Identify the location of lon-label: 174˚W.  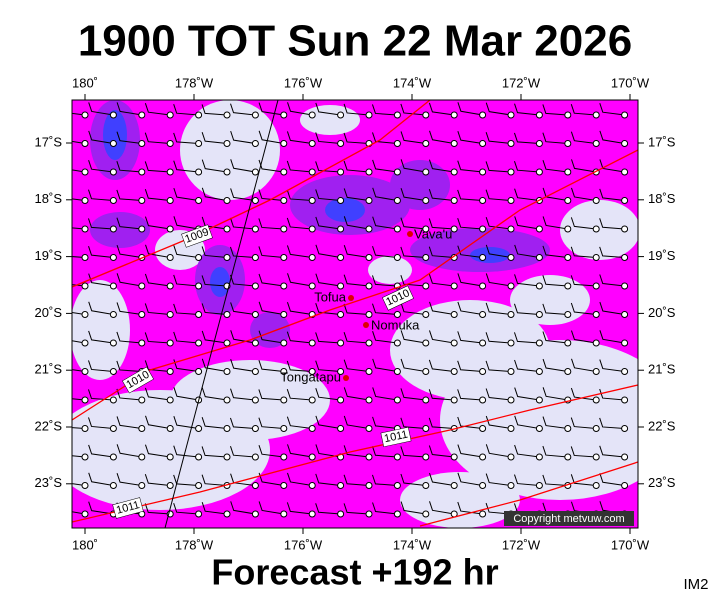
(412, 82).